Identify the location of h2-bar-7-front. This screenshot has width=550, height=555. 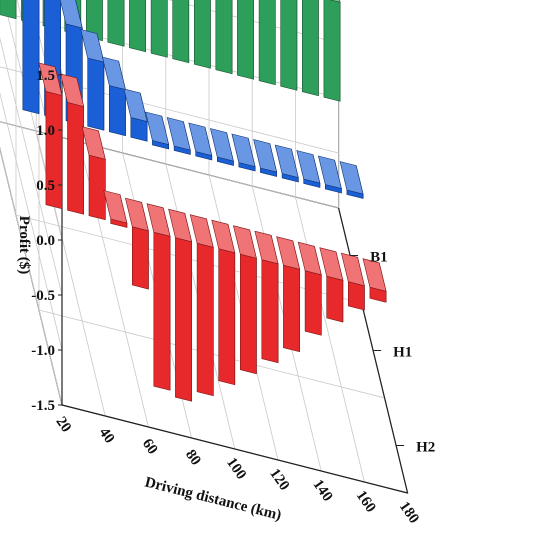
(205, 319).